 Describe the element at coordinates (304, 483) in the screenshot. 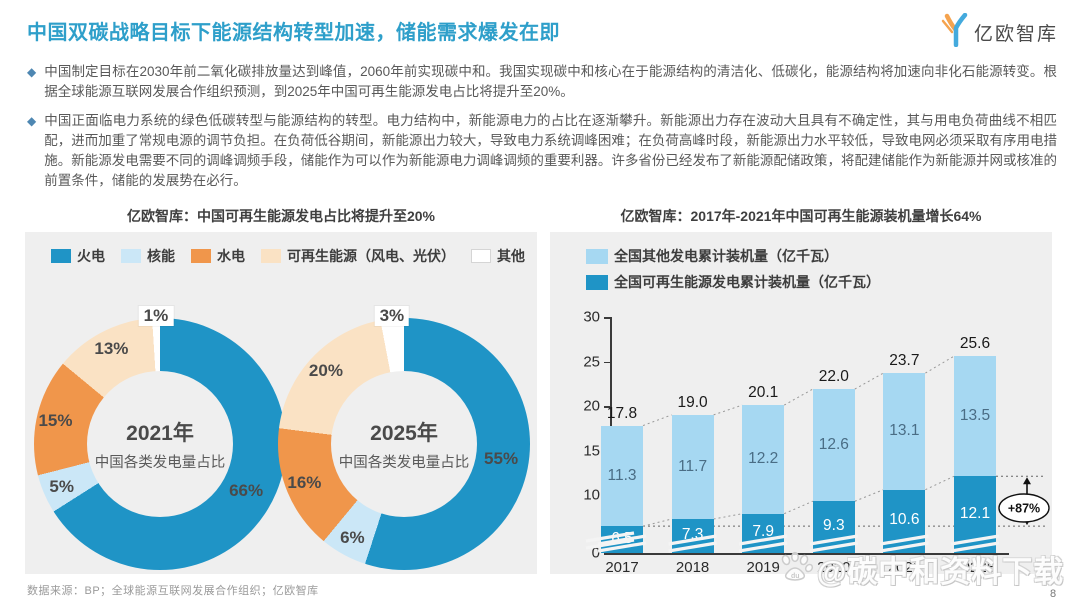

I see `donut-label: 16%` at that location.